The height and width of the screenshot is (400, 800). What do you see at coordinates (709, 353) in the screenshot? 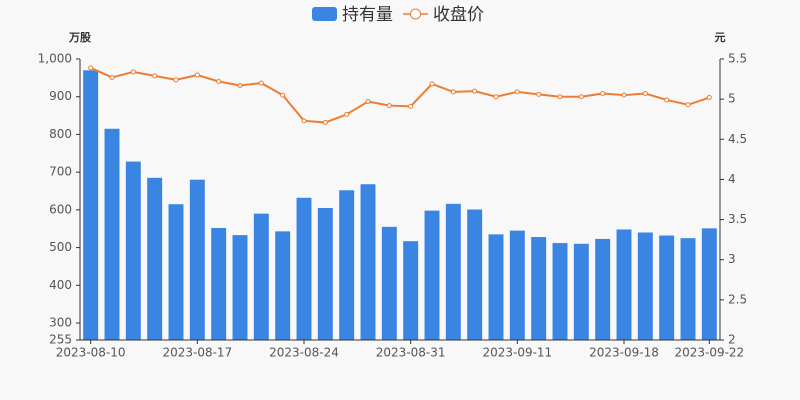
I see `x-tick-label: 2023-09-22` at bounding box center [709, 353].